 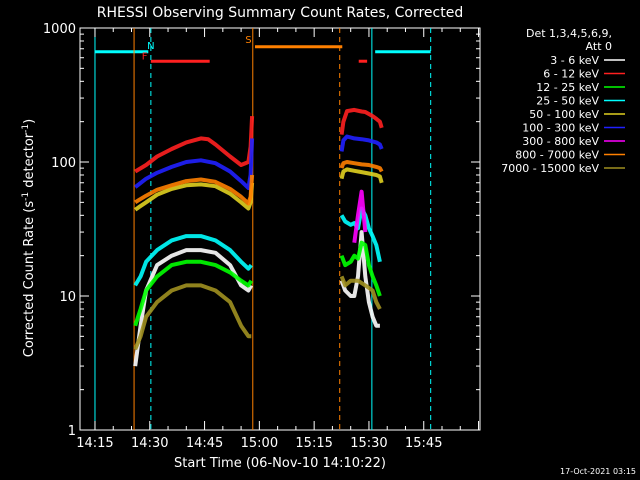 I want to click on legend-entry-label: 7000 - 15000 keV, so click(x=550, y=168).